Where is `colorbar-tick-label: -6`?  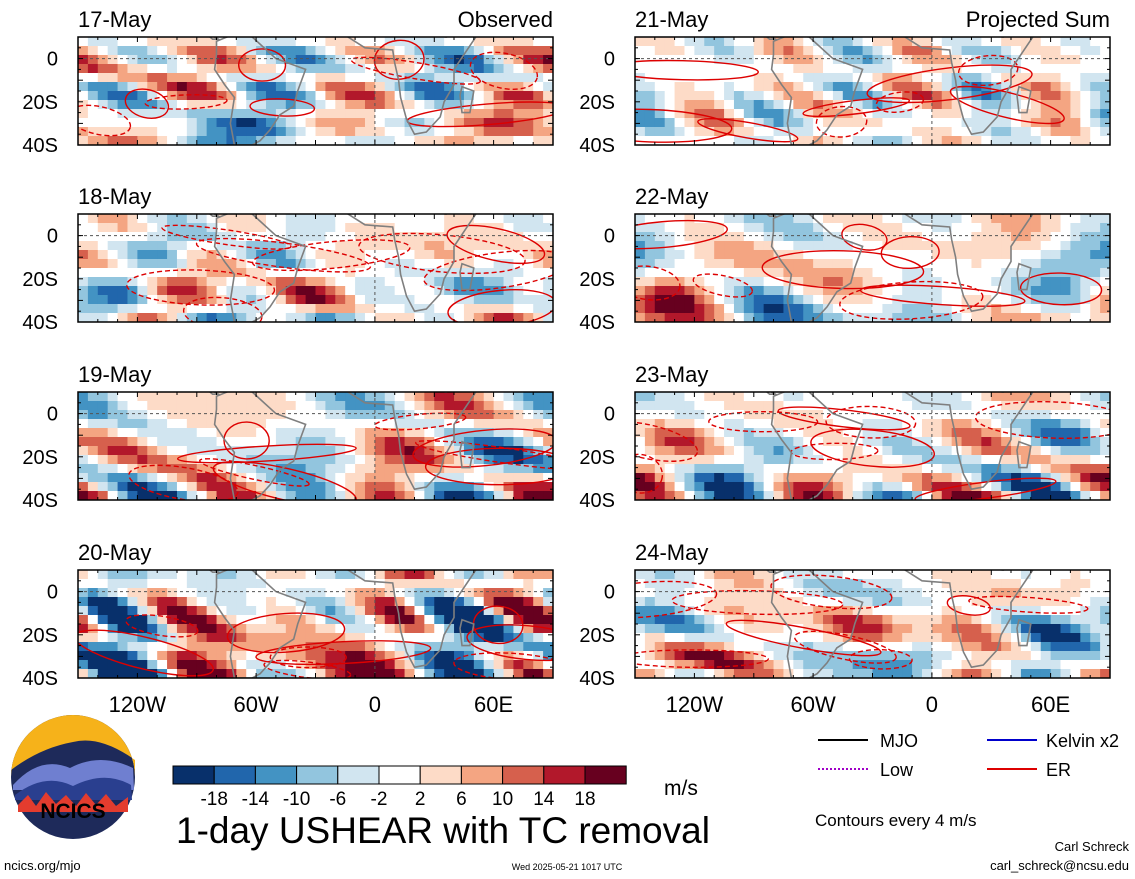
colorbar-tick-label: -6 is located at coordinates (337, 799).